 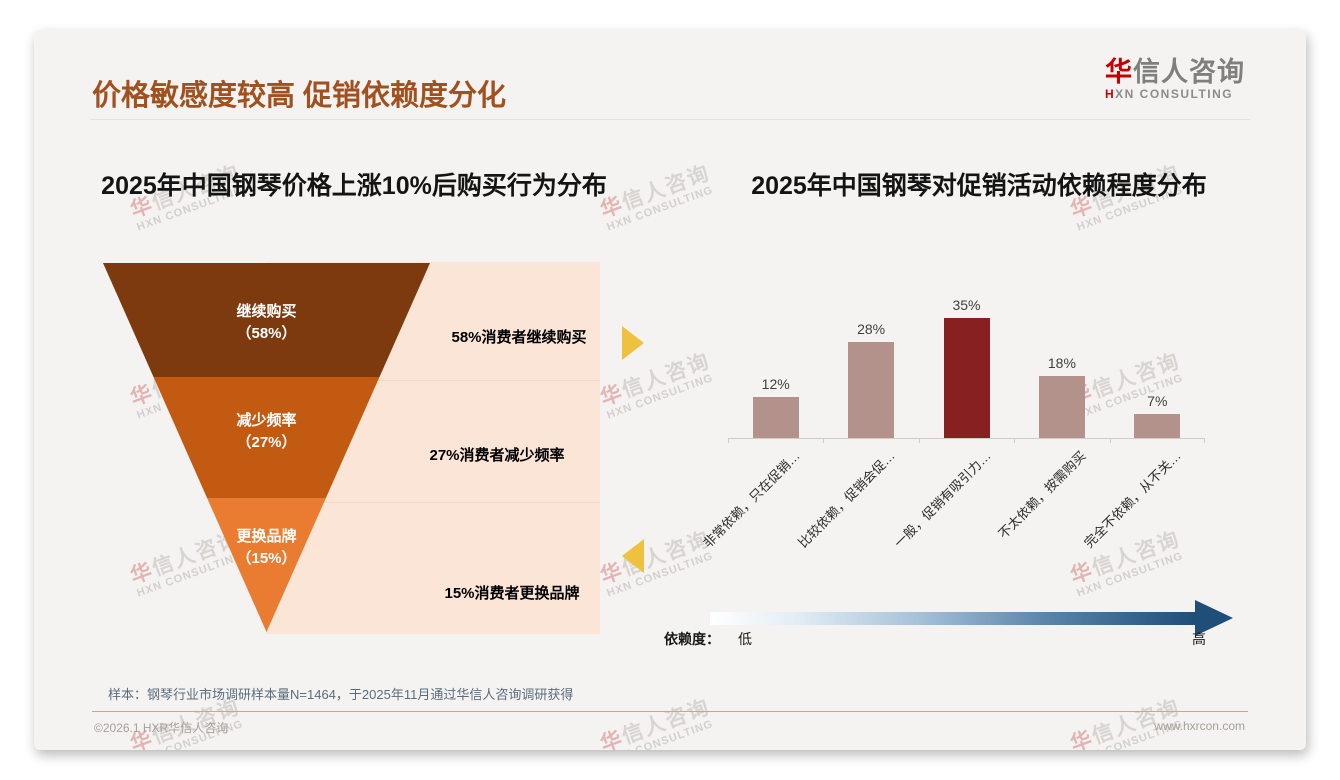 I want to click on footer-divider, so click(x=670, y=711).